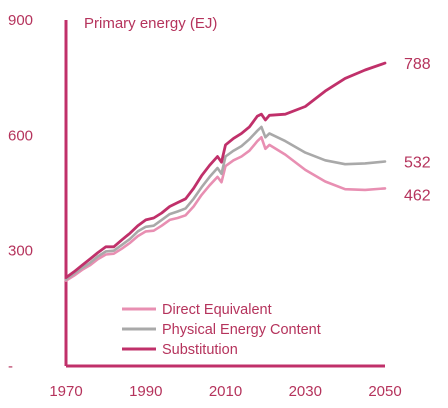 Image resolution: width=448 pixels, height=408 pixels. Describe the element at coordinates (65, 391) in the screenshot. I see `x-tick-label: 1970` at that location.